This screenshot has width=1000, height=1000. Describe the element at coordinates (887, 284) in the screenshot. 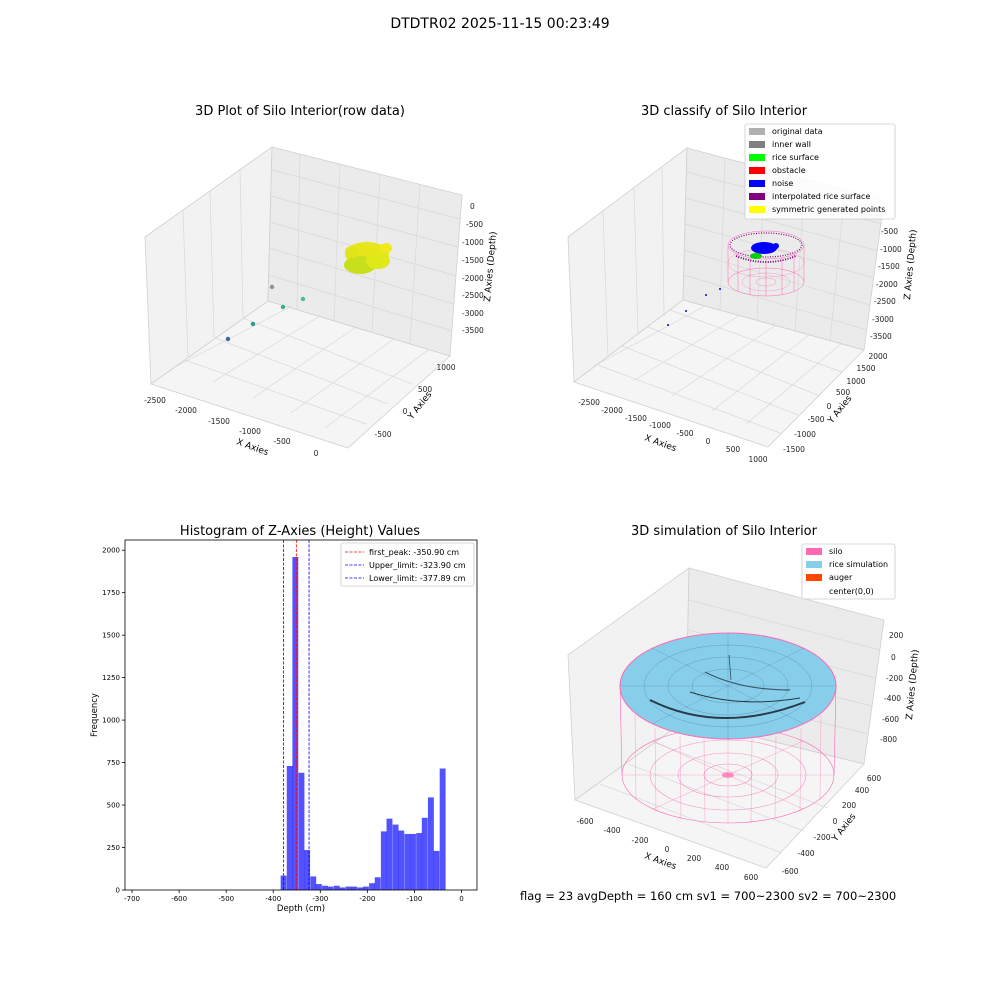

I see `classify-z-tick: -2000` at that location.